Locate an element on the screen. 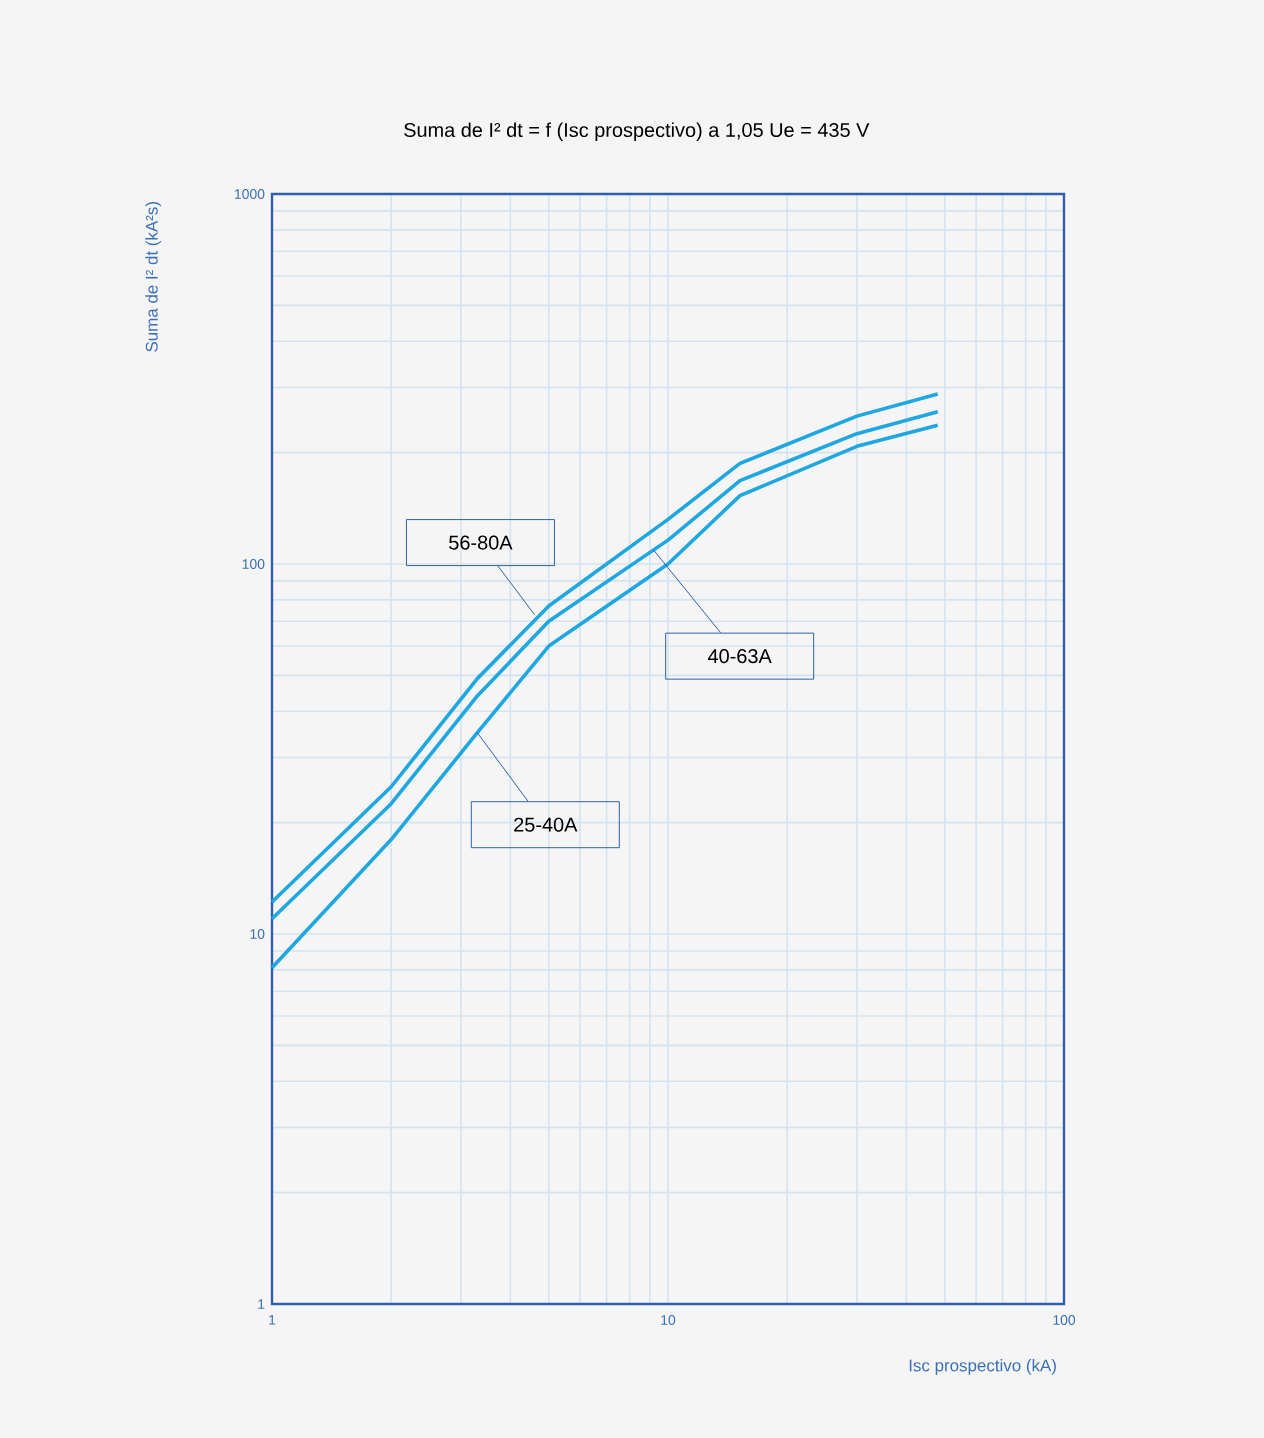  annotation: 25-40A is located at coordinates (546, 824).